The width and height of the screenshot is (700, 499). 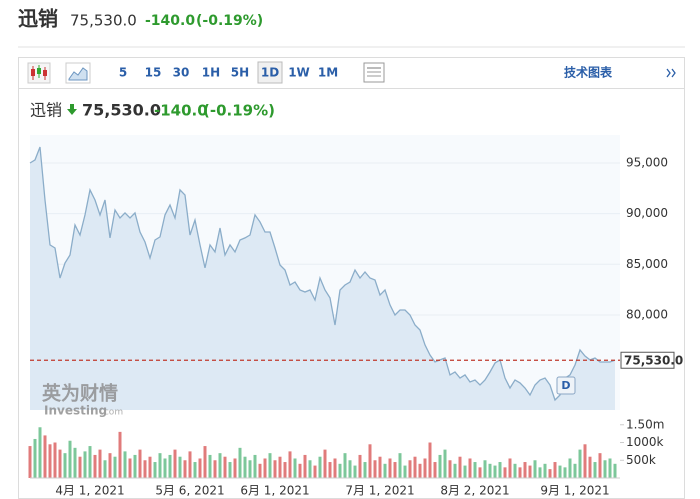 I want to click on watermark-brand: 英为财情, so click(x=80, y=393).